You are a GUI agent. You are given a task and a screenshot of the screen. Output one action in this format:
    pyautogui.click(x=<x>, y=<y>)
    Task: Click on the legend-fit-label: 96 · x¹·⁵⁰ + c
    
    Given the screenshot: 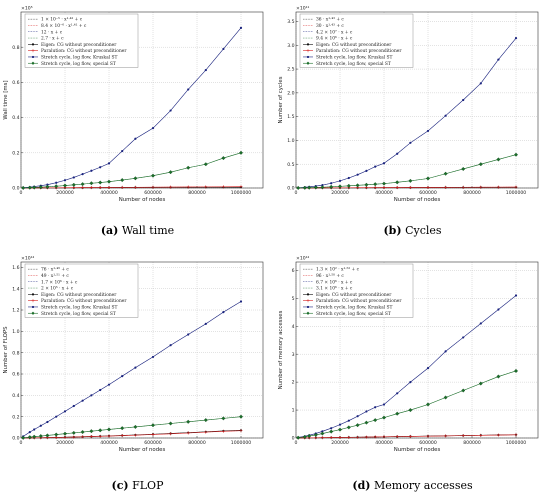 What is the action you would take?
    pyautogui.click(x=330, y=276)
    